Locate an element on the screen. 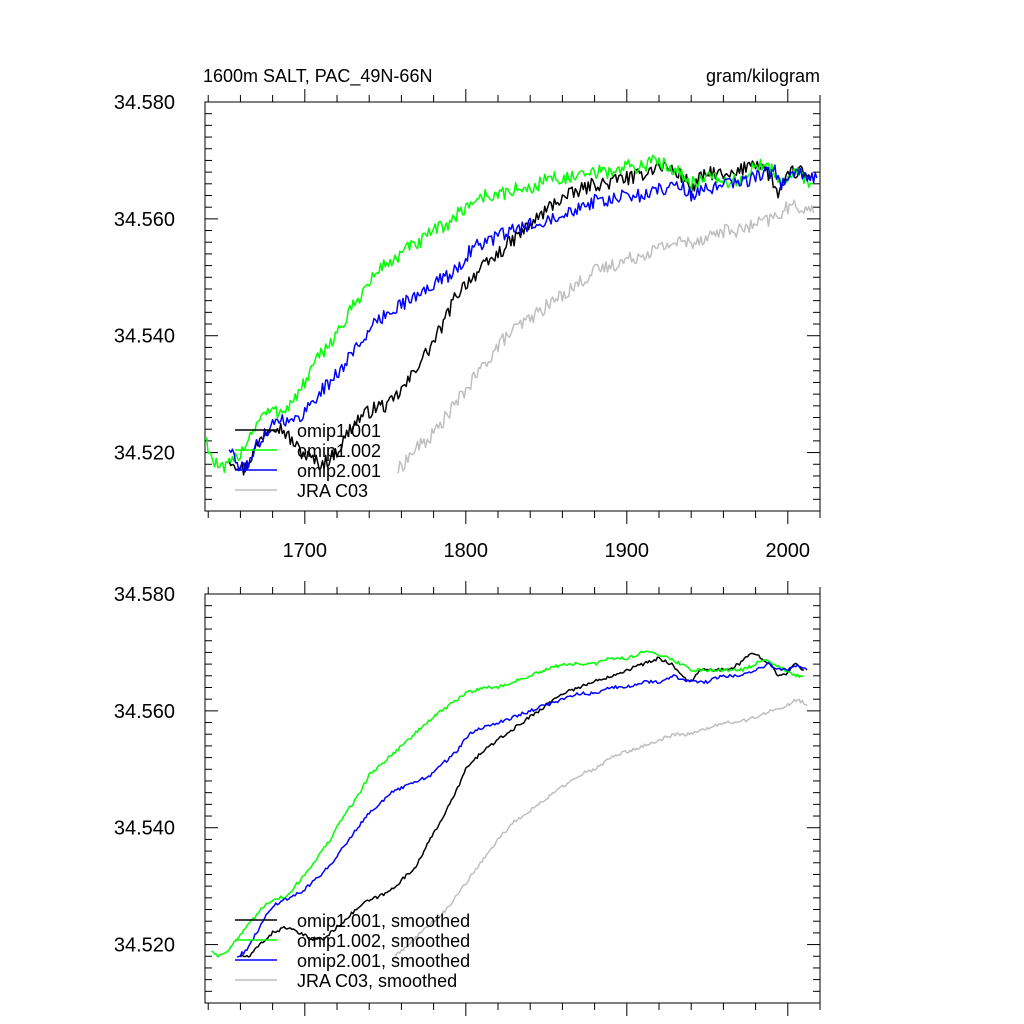 This screenshot has height=1024, width=1024. legend-label: omip1.002 is located at coordinates (339, 451).